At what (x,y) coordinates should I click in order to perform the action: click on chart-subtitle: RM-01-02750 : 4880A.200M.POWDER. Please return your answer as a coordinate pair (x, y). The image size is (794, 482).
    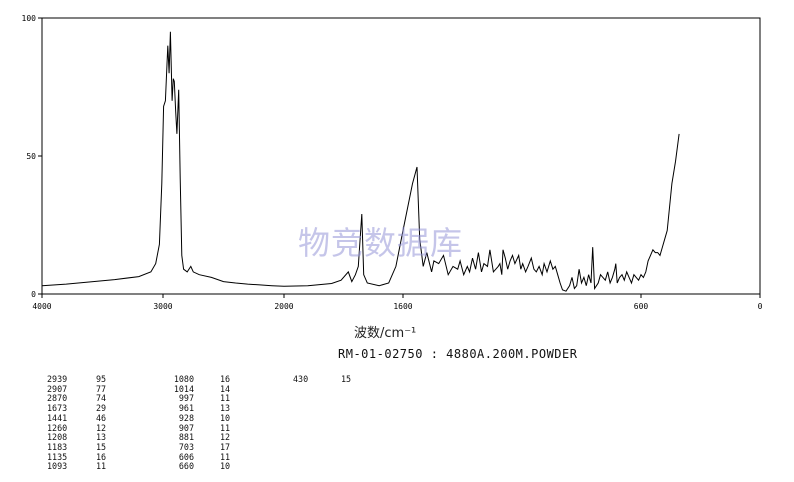
    Looking at the image, I should click on (458, 354).